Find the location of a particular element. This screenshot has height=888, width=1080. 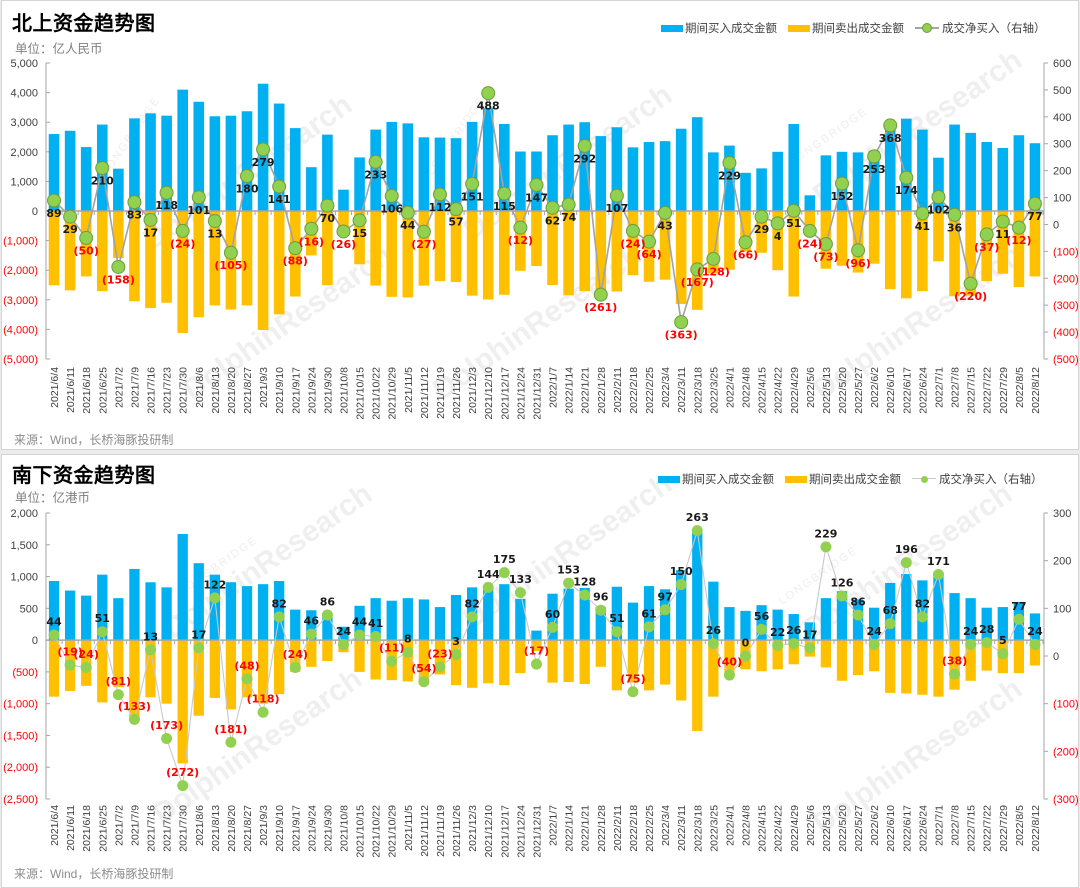

data-label: 368 is located at coordinates (890, 138).